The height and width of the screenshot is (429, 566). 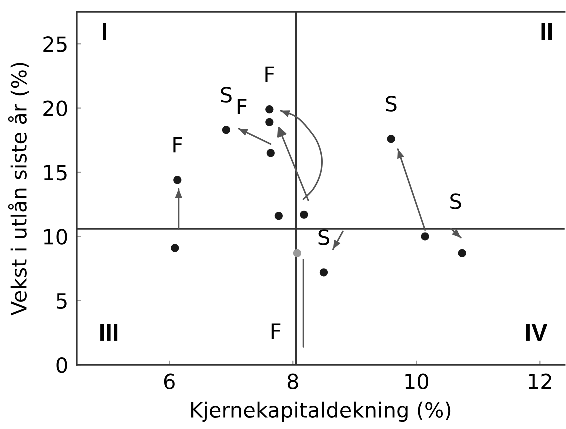 I want to click on y-tick-label: 15, so click(x=55, y=173).